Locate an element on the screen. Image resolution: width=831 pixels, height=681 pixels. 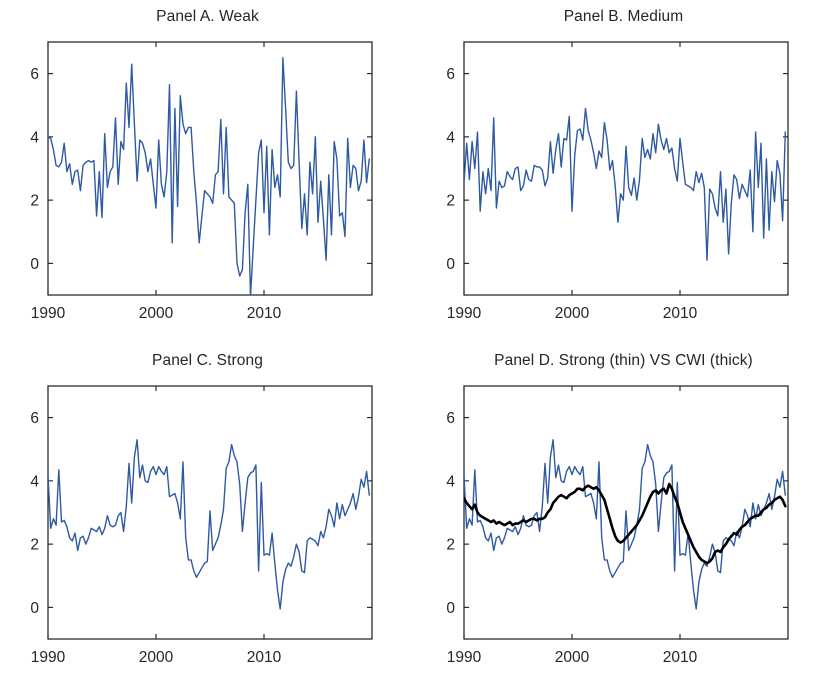
panel-a-title: Panel A. Weak is located at coordinates (207, 16).